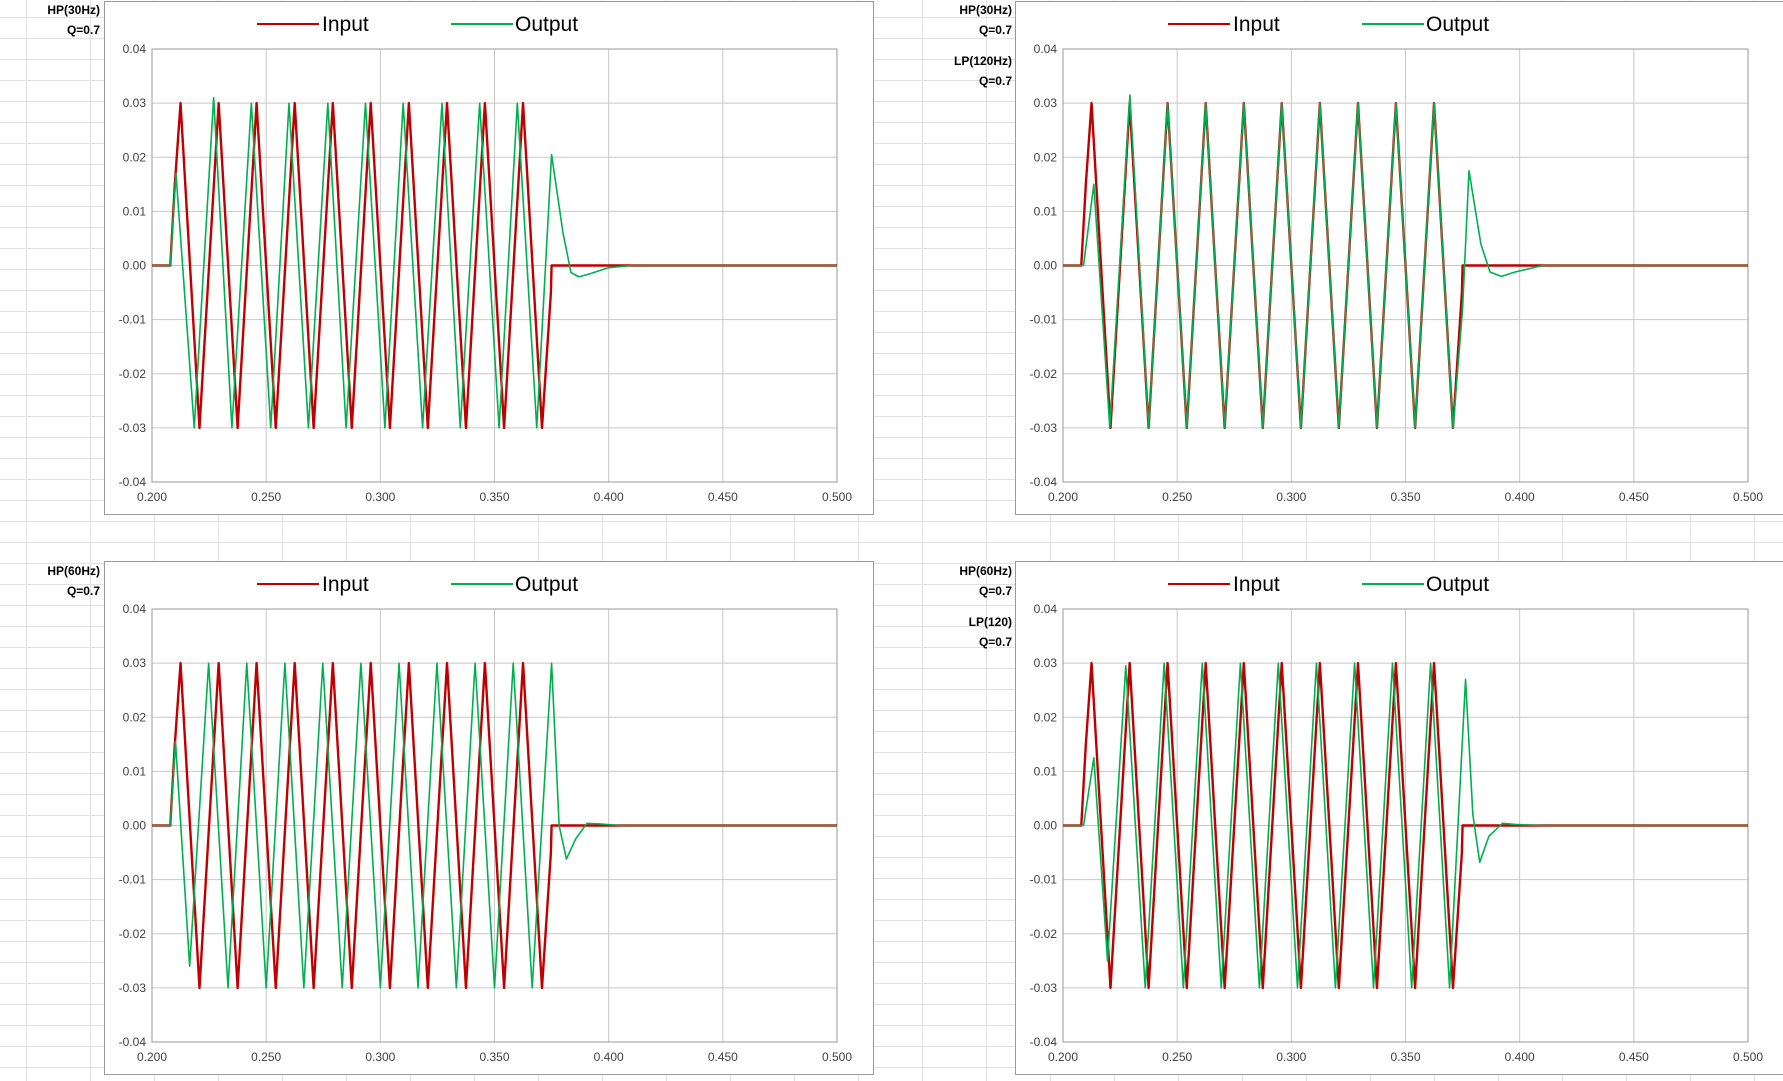  What do you see at coordinates (50, 20) in the screenshot?
I see `row-label-top-left: HP(30Hz) Q=0.7` at bounding box center [50, 20].